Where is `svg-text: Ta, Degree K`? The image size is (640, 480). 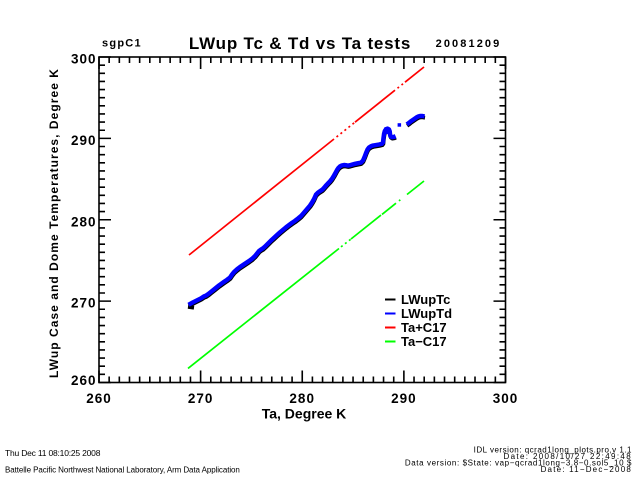
svg-text: Ta, Degree K is located at coordinates (304, 414).